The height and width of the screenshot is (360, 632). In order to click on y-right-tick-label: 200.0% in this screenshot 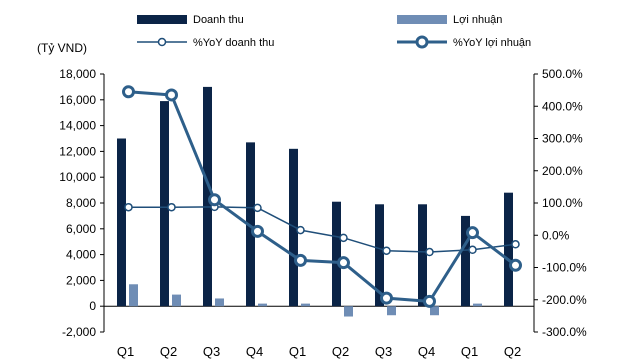, I will do `click(562, 171)`.